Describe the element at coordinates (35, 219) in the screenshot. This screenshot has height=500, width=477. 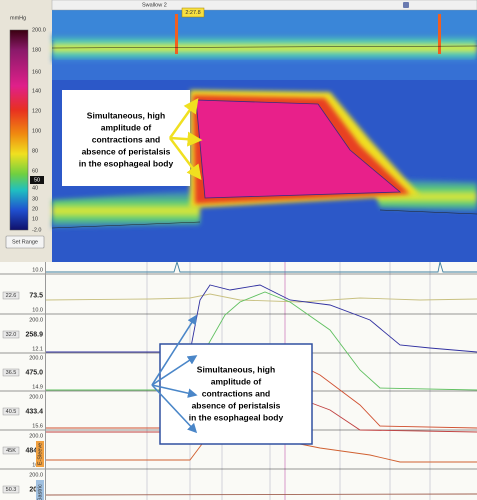
I see `scale-label: 10` at that location.